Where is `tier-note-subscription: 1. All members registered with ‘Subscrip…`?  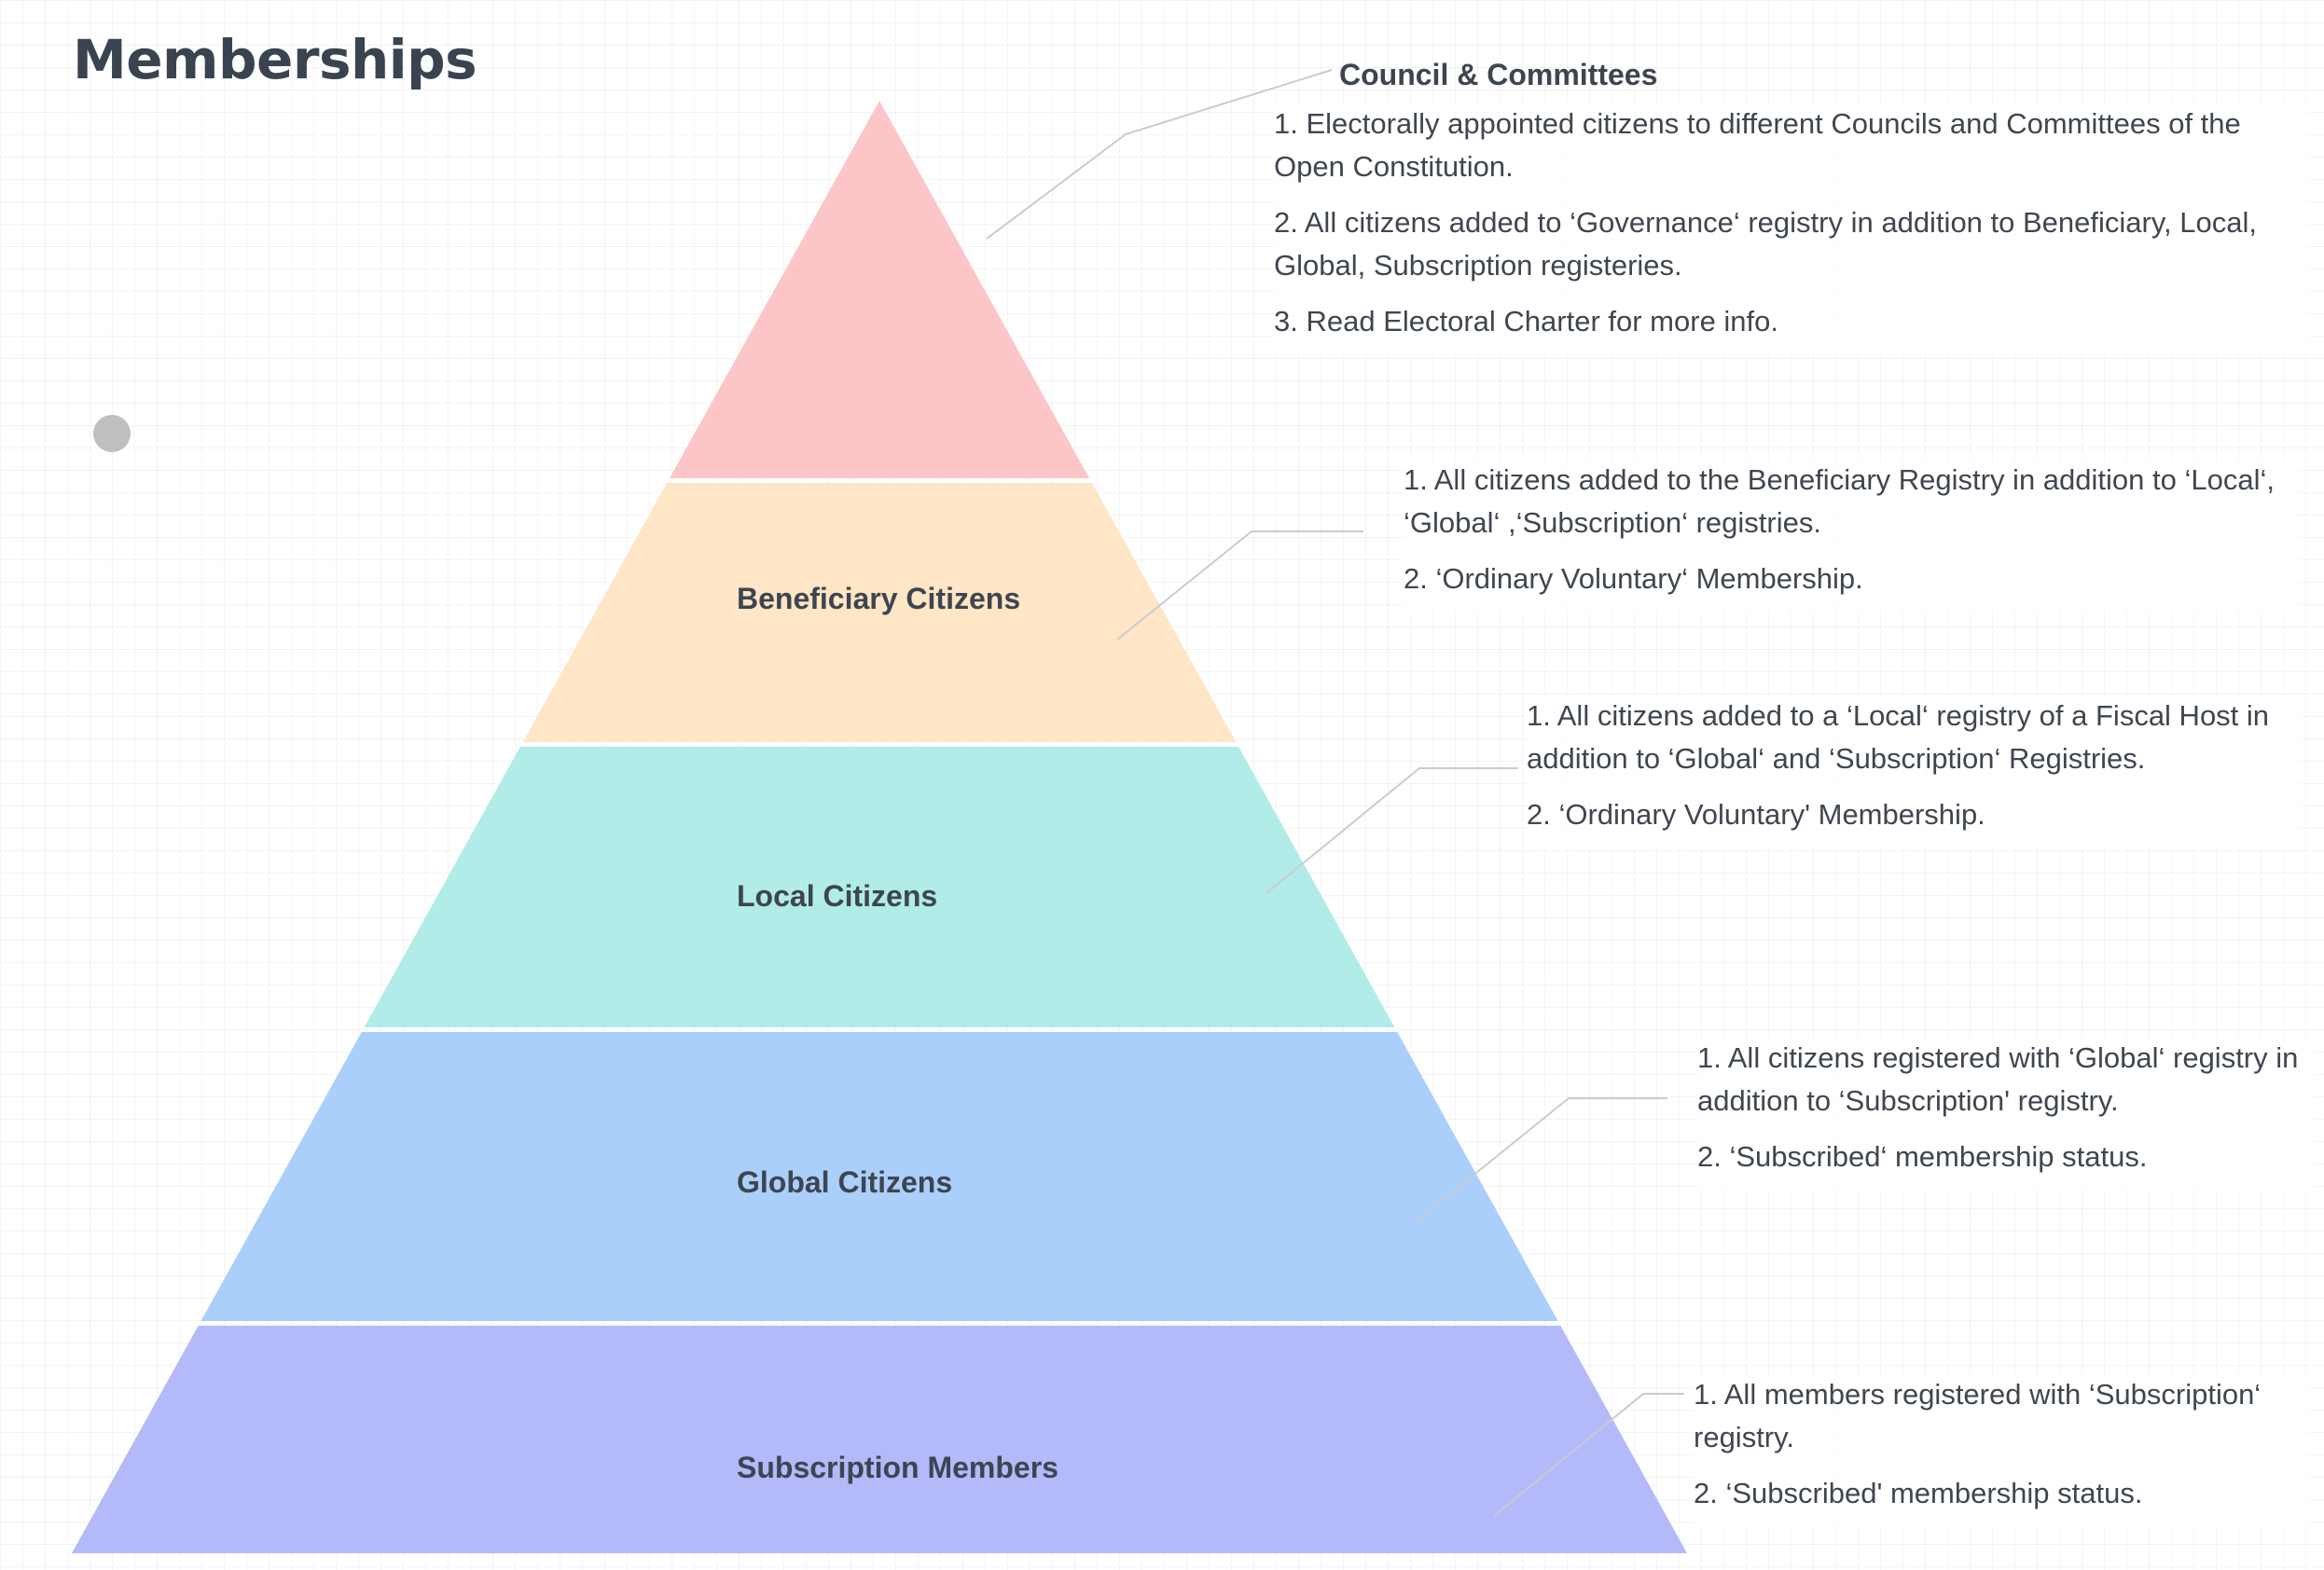
tier-note-subscription: 1. All members registered with ‘Subscrip… is located at coordinates (2001, 1450).